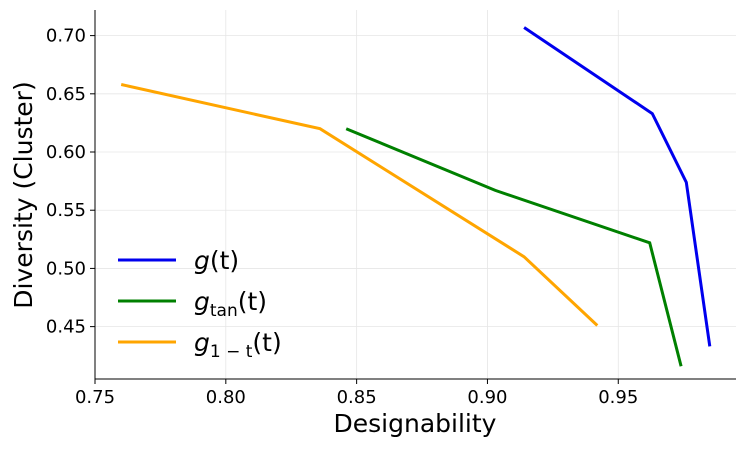 The height and width of the screenshot is (449, 747). I want to click on x-tick-label: 0.80, so click(226, 397).